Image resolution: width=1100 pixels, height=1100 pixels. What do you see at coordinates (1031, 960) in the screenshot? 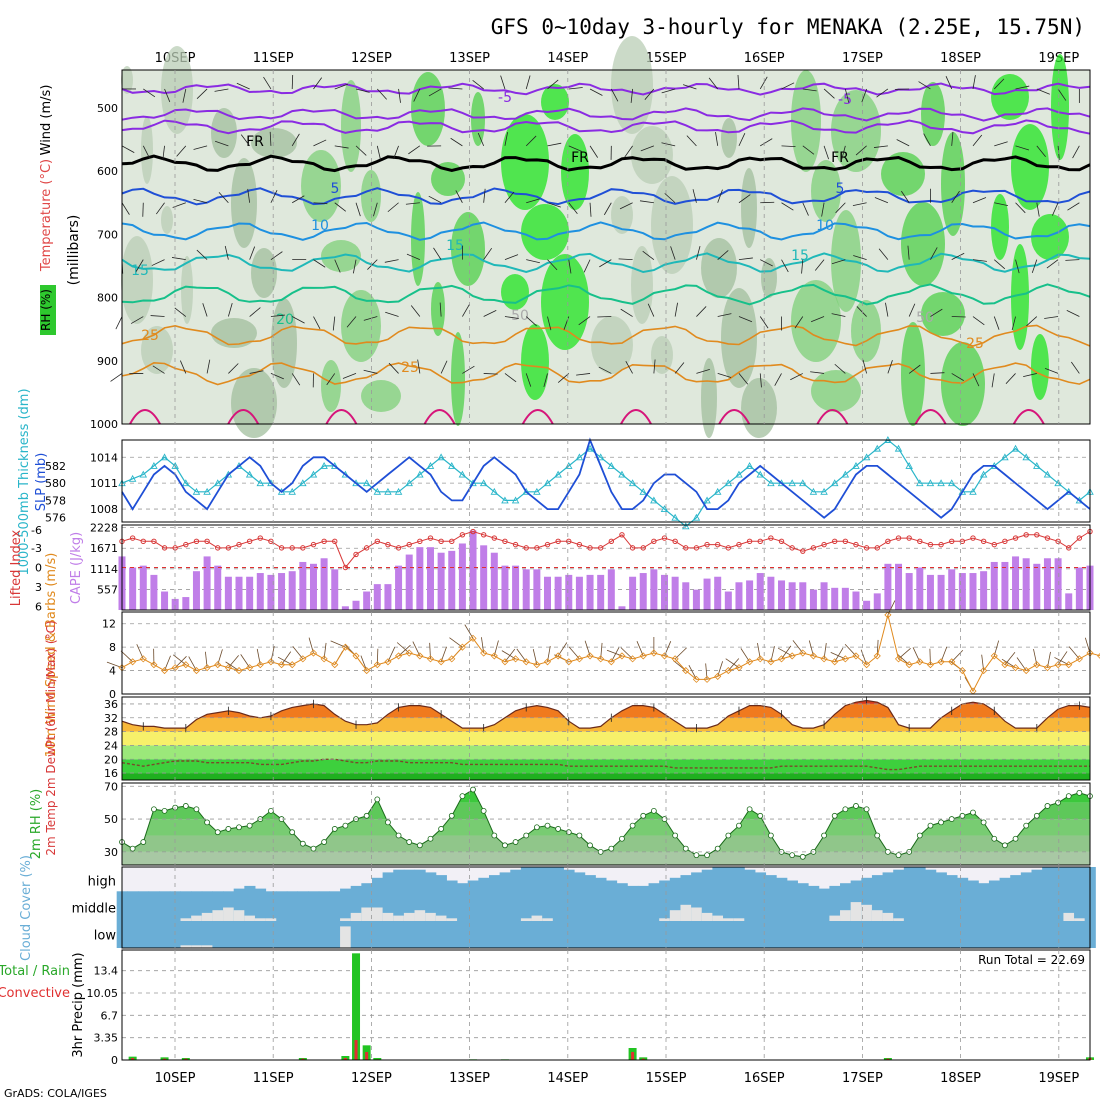
I see `run-total-label: Run Total = 22.69` at bounding box center [1031, 960].